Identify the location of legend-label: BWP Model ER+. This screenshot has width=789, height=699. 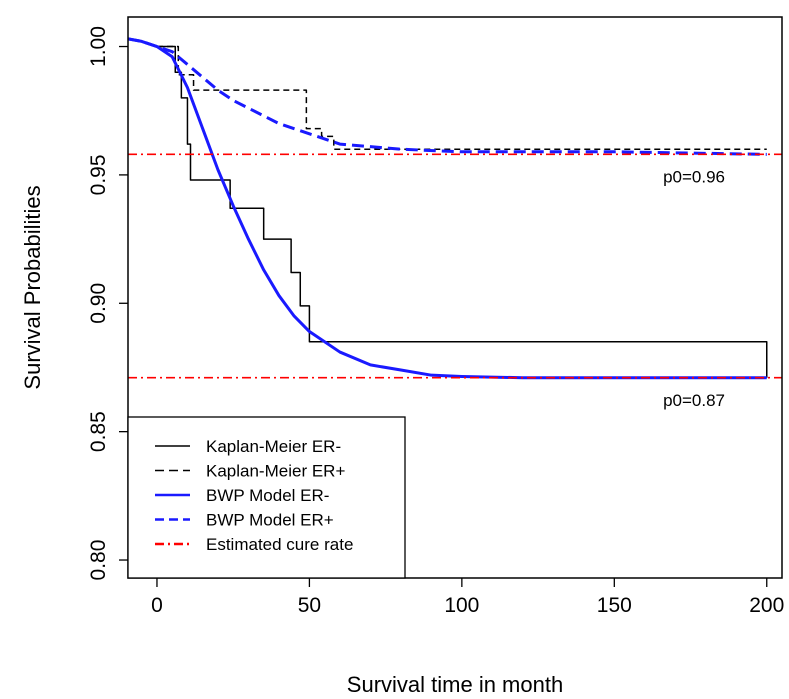
(270, 520).